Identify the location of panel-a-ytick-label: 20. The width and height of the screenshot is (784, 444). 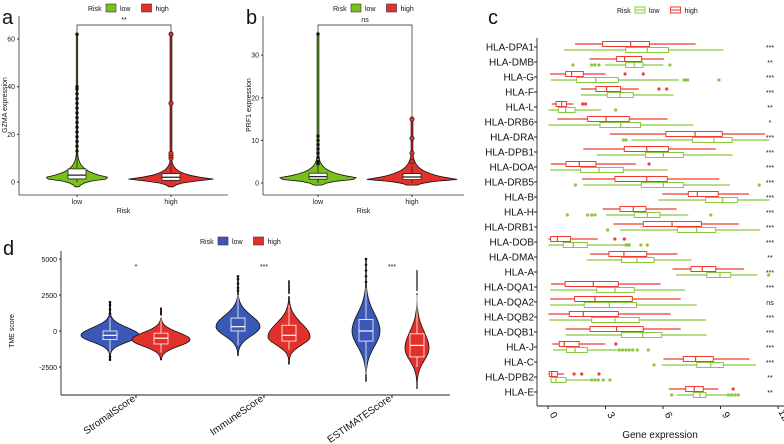
(11, 135).